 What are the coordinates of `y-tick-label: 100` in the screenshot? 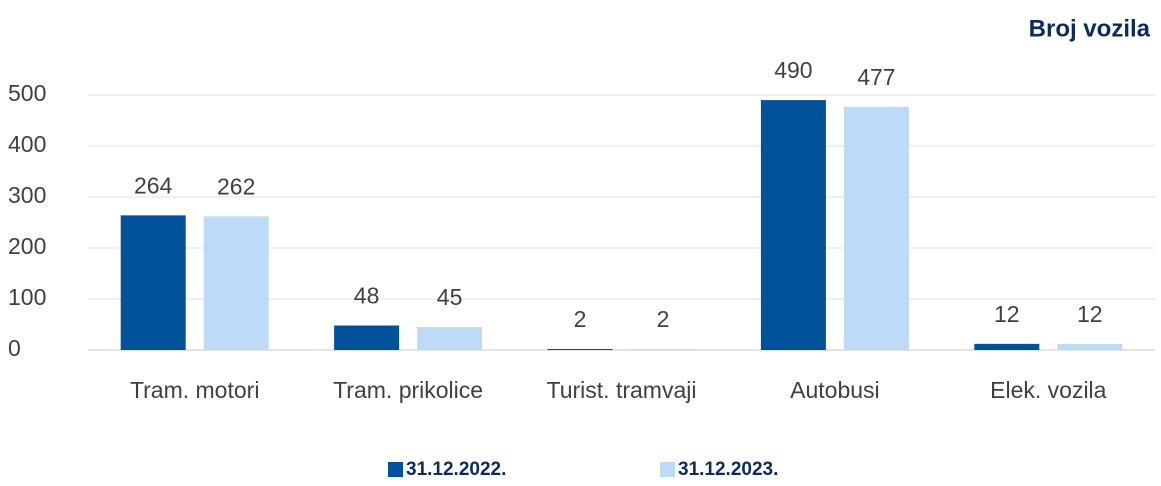 It's located at (27, 297).